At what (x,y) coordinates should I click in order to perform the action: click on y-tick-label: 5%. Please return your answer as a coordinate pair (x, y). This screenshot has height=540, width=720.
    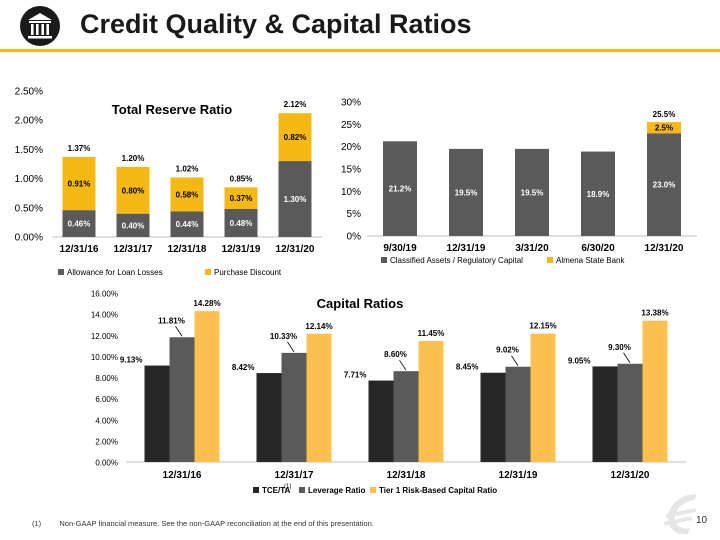
    Looking at the image, I should click on (354, 214).